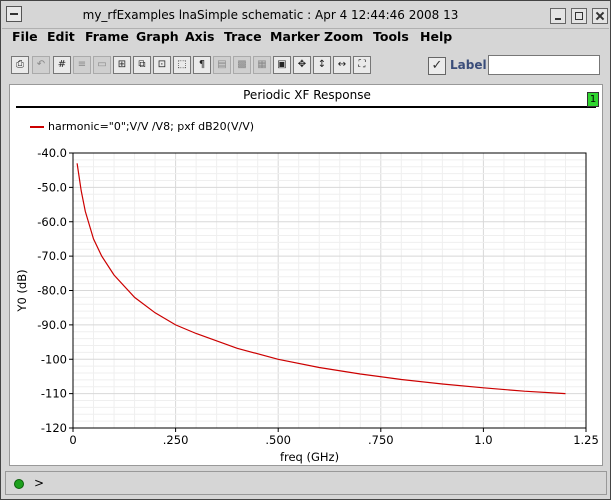 The height and width of the screenshot is (500, 611). Describe the element at coordinates (222, 65) in the screenshot. I see `dim-a-icon: ▤` at that location.